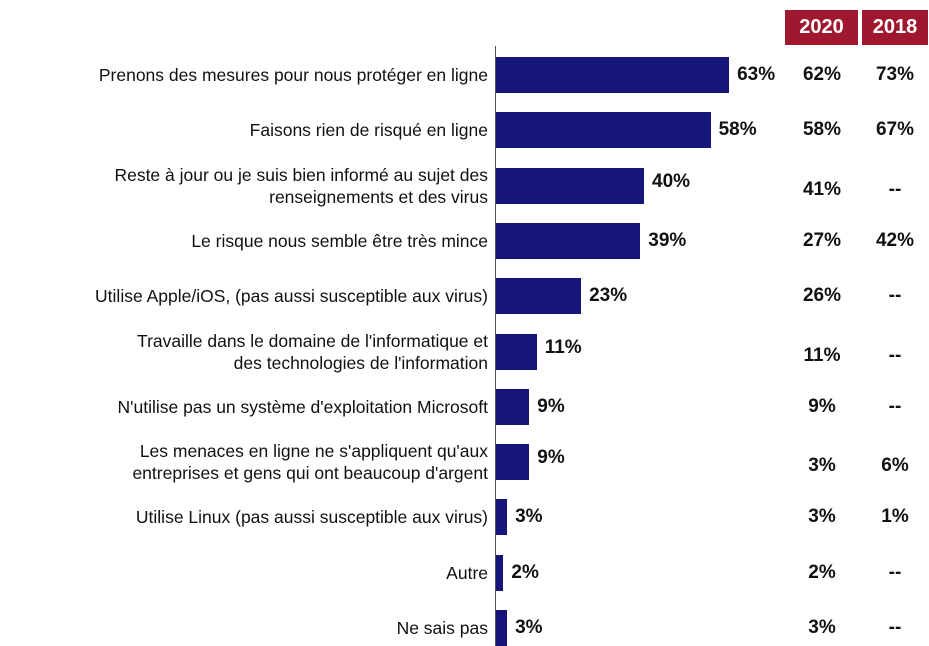  I want to click on value-label: 40%, so click(671, 181).